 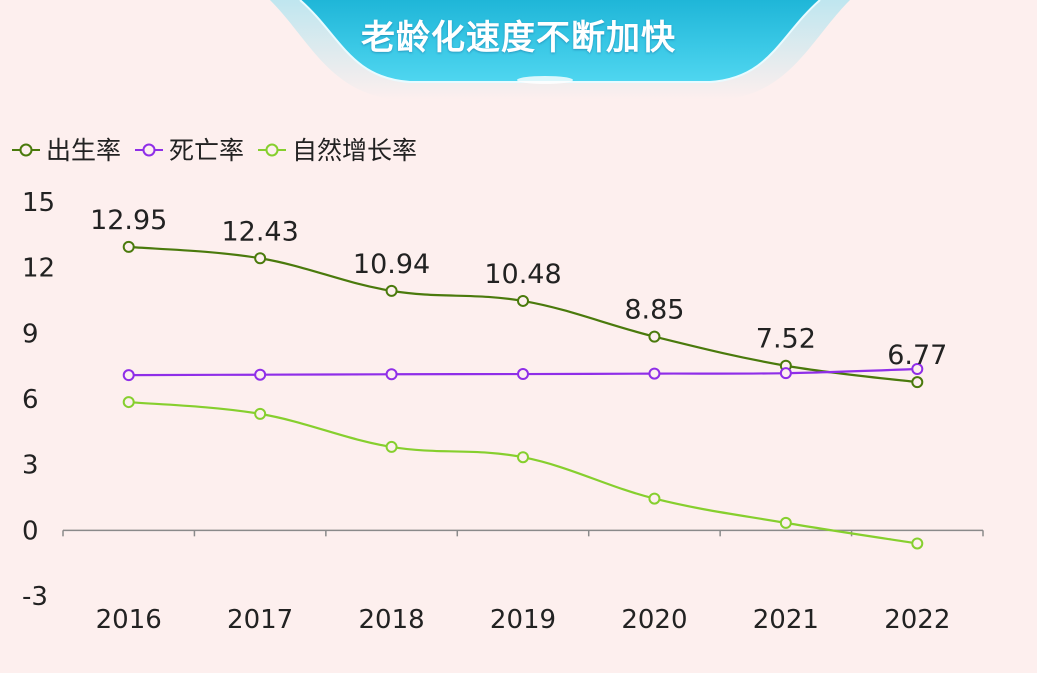 I want to click on data-label: 7.52, so click(x=786, y=339).